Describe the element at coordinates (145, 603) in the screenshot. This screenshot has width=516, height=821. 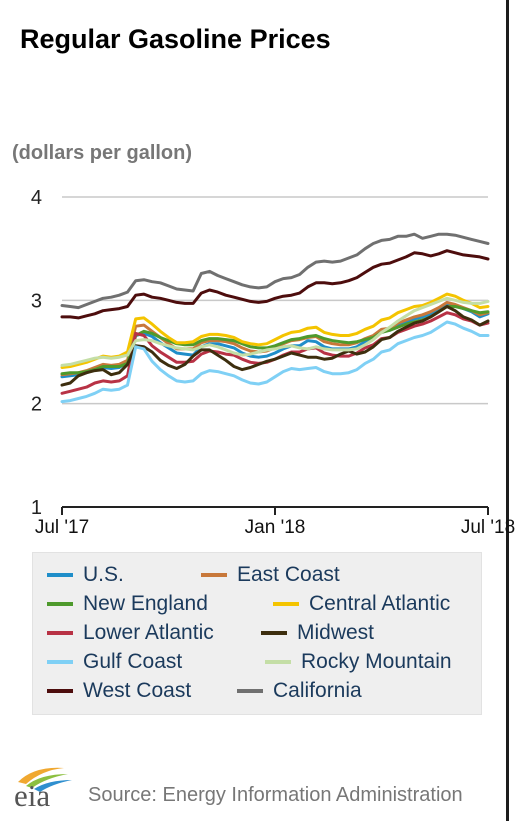
I see `legend-label: New England` at that location.